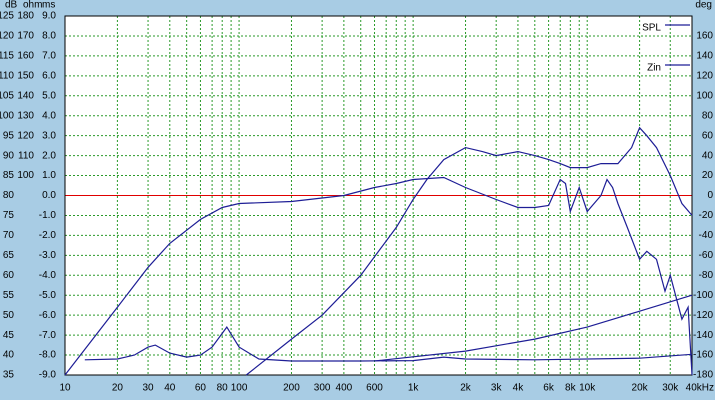 The width and height of the screenshot is (715, 400). What do you see at coordinates (519, 388) in the screenshot?
I see `x-tick-label: 4k` at bounding box center [519, 388].